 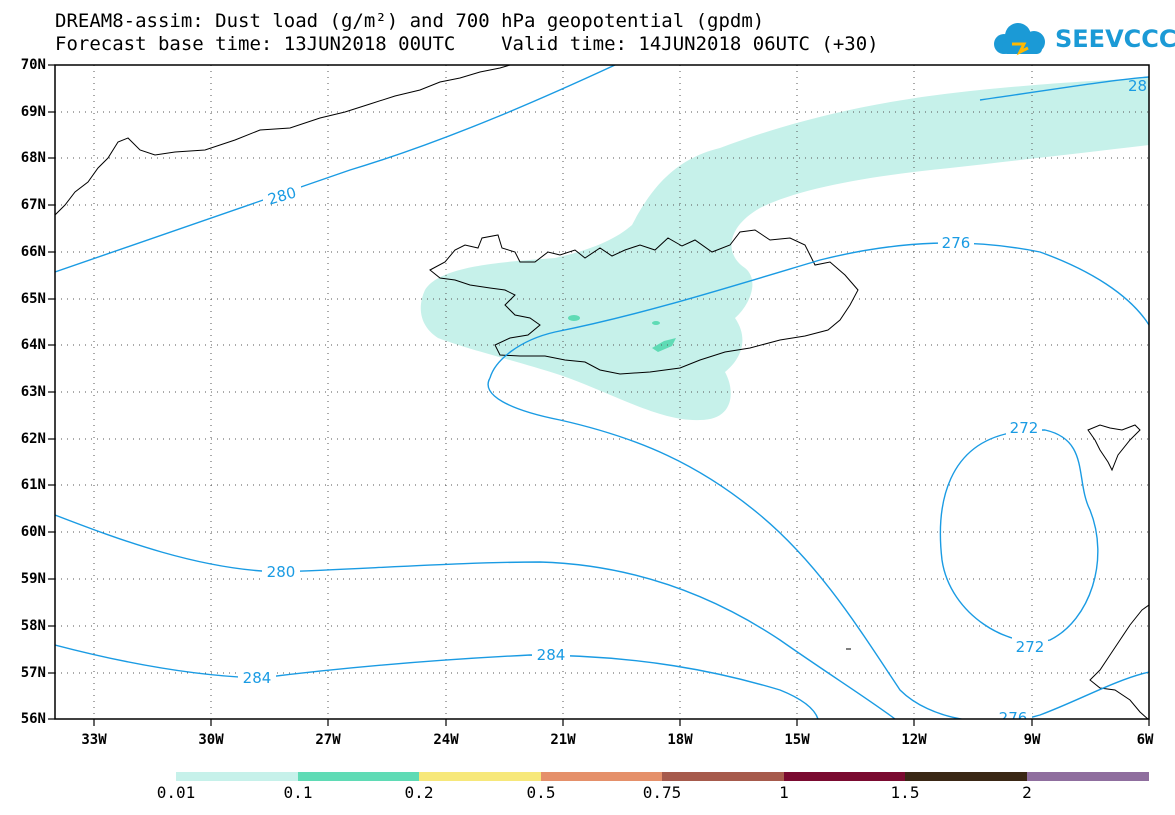 I want to click on colorbar-label: 1, so click(x=784, y=792).